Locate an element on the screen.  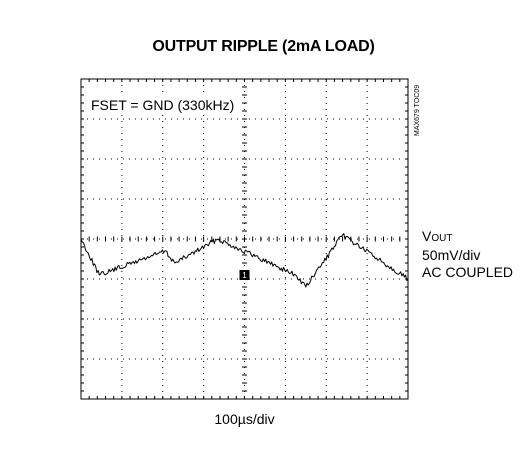
signal-prefix: V is located at coordinates (427, 236).